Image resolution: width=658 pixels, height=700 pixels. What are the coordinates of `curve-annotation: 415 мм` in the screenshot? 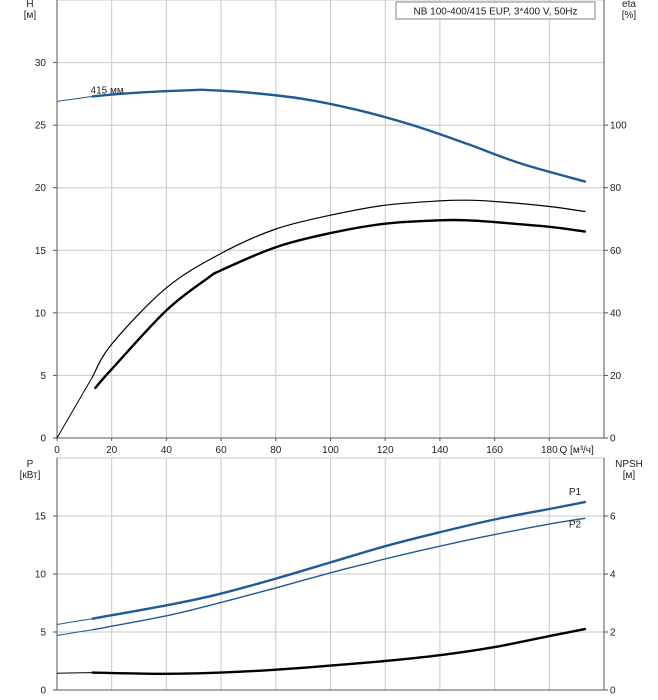 It's located at (107, 90).